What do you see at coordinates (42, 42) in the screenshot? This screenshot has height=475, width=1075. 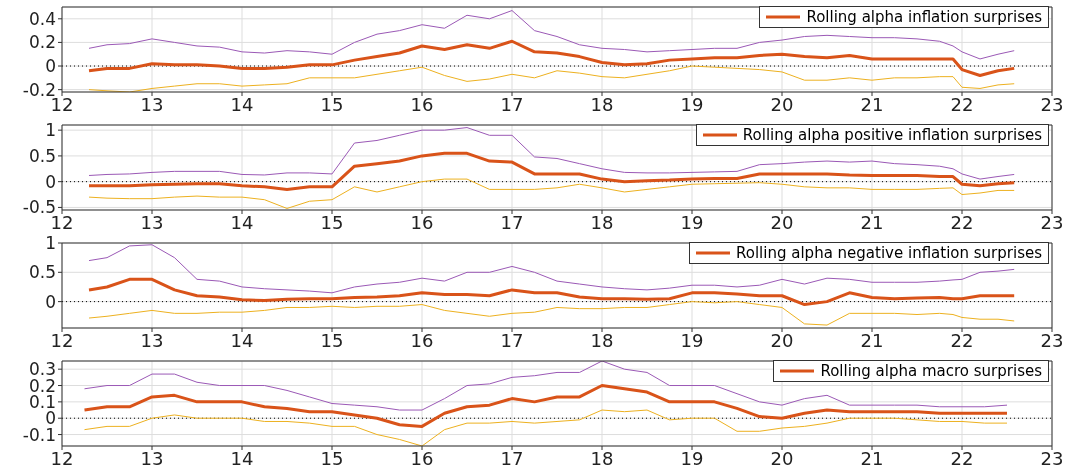 I see `y-tick-label: 0.2` at bounding box center [42, 42].